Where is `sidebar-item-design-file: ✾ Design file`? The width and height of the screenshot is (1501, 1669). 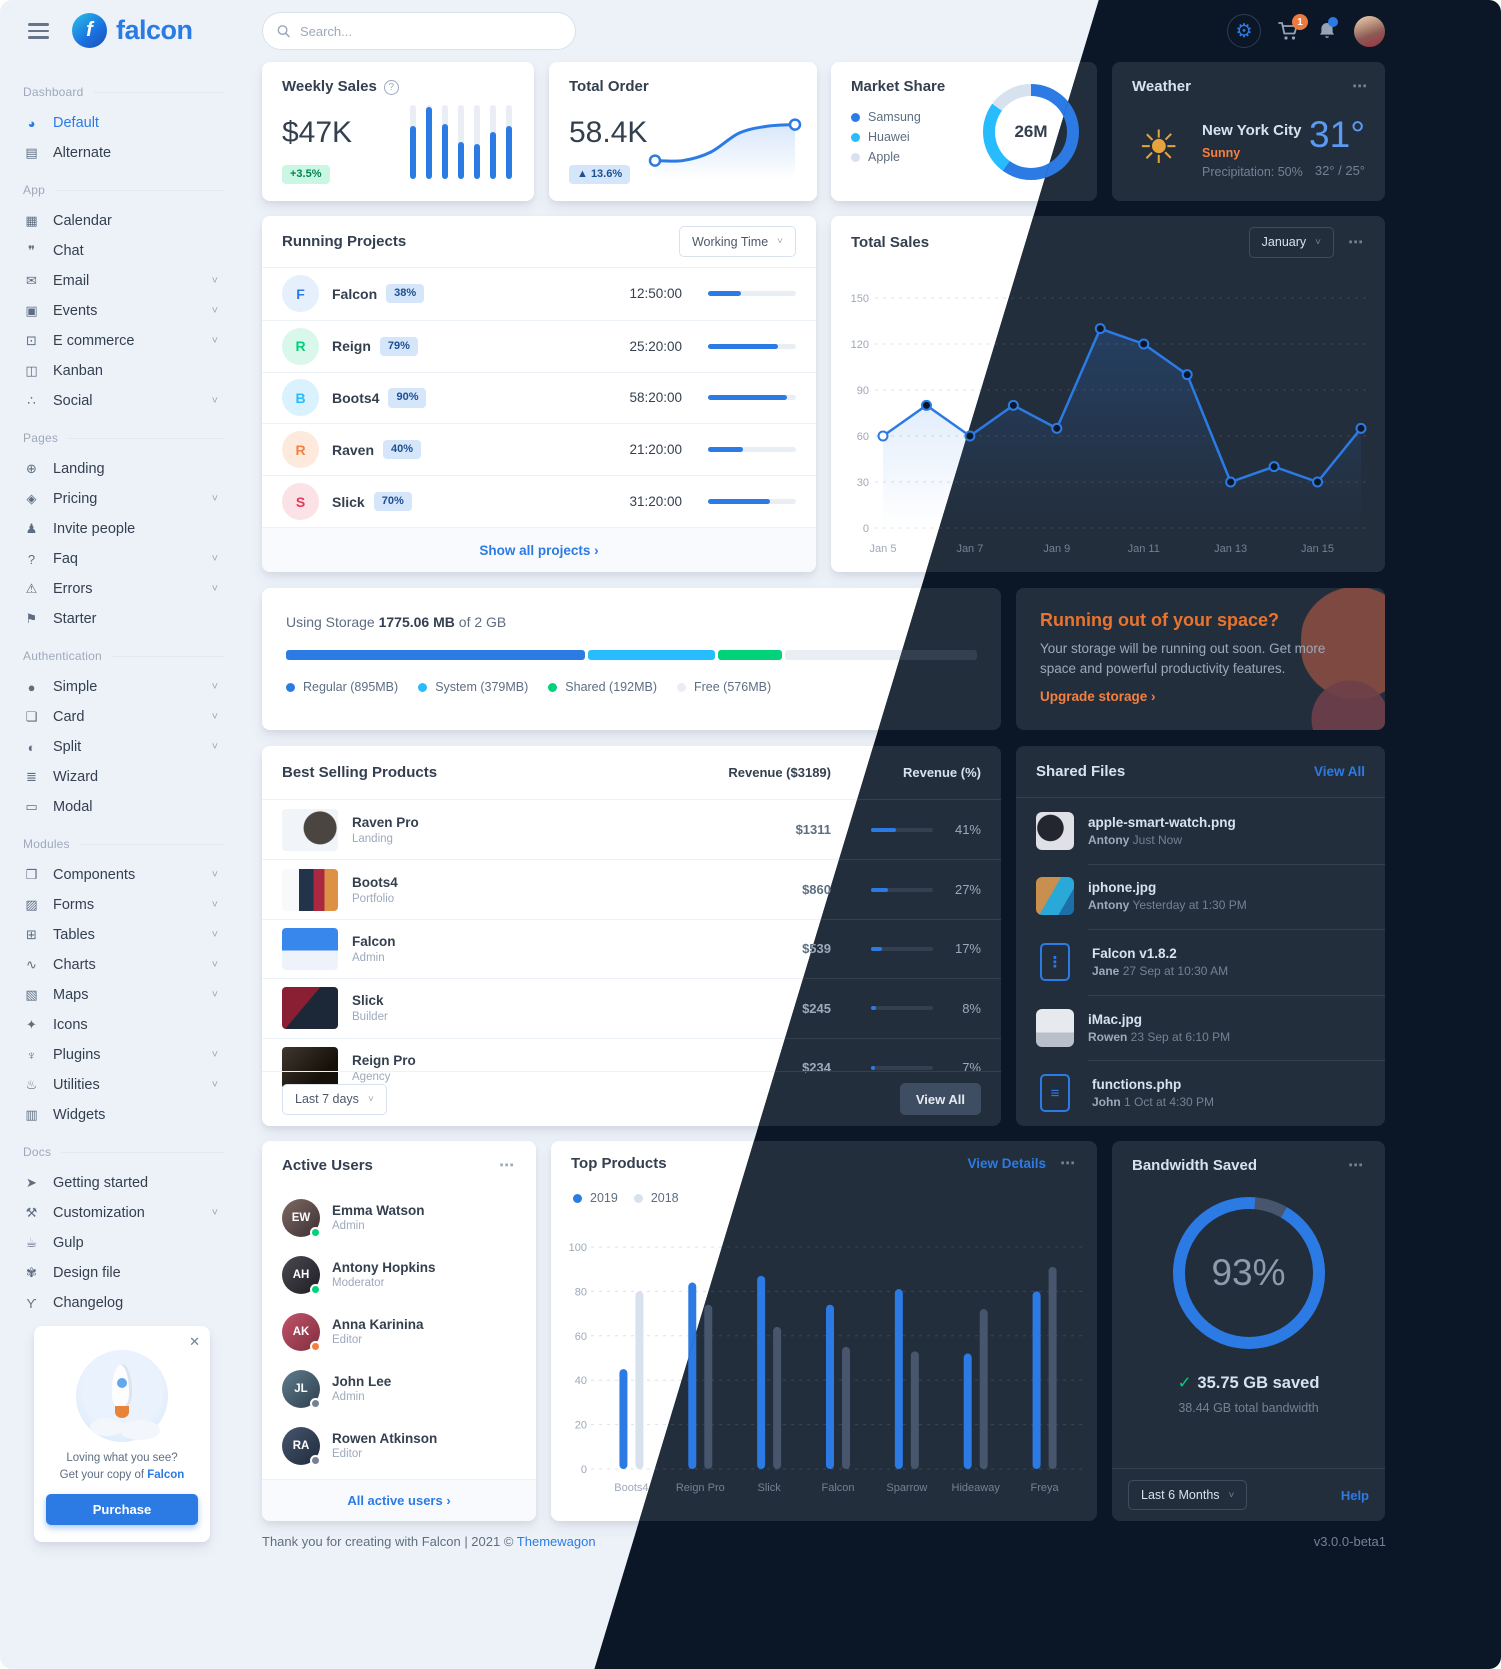 sidebar-item-design-file: ✾ Design file is located at coordinates (123, 1273).